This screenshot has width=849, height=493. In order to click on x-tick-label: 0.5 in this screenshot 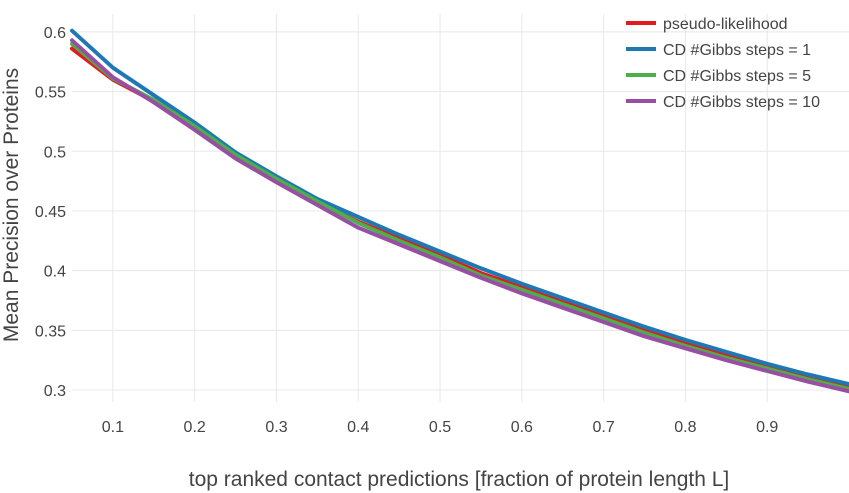, I will do `click(440, 427)`.